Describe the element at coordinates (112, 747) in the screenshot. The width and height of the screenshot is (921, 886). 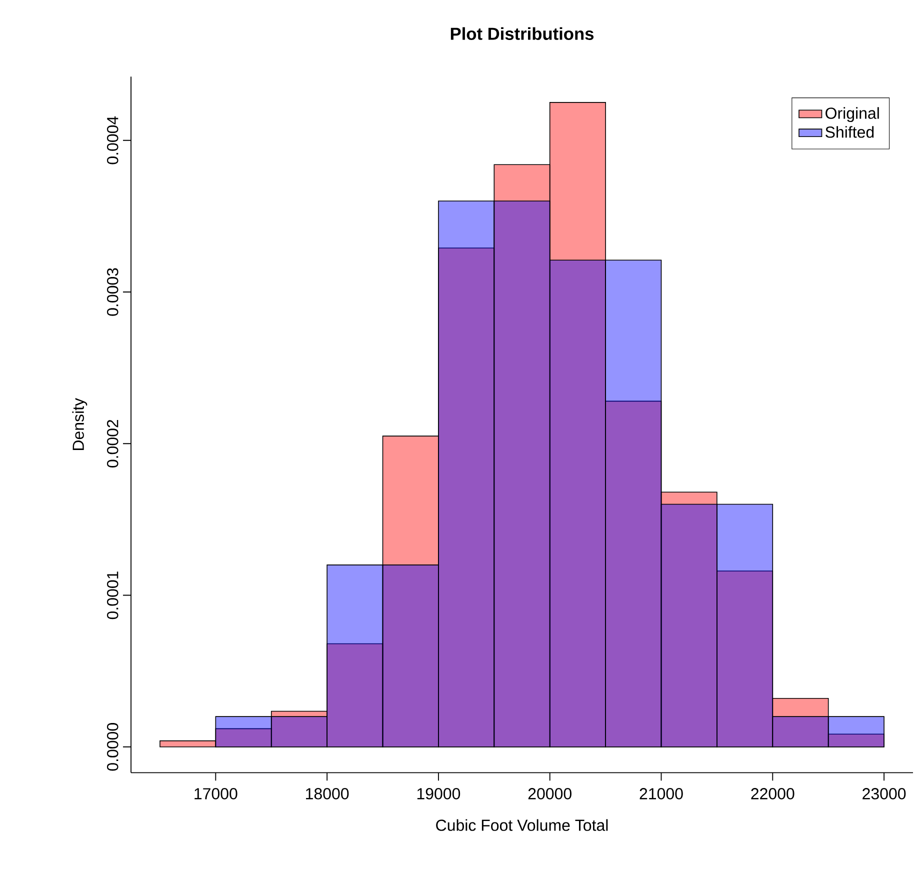
I see `y-tick-label: 0.0000` at that location.